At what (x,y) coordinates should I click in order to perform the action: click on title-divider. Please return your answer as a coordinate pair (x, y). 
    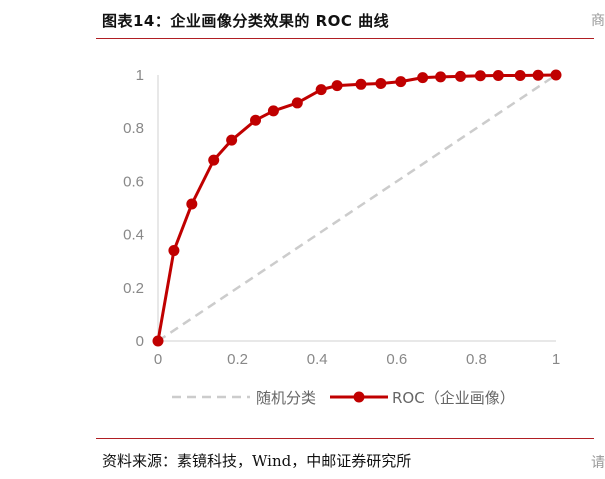
    Looking at the image, I should click on (345, 38).